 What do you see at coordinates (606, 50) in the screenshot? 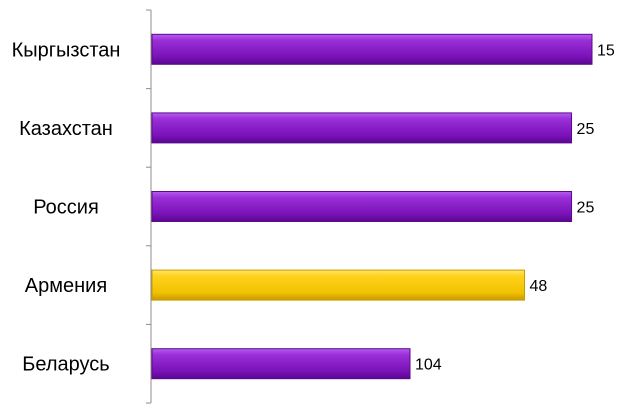
I see `value-label-0: 15` at bounding box center [606, 50].